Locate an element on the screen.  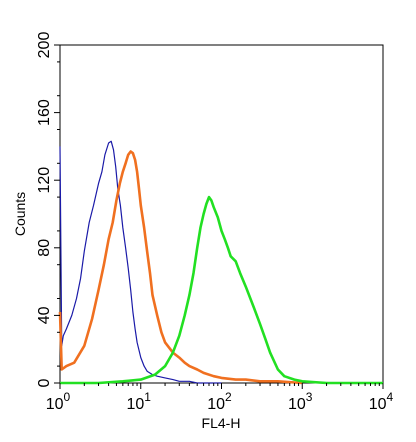
y-tick-label: 0 is located at coordinates (44, 382).